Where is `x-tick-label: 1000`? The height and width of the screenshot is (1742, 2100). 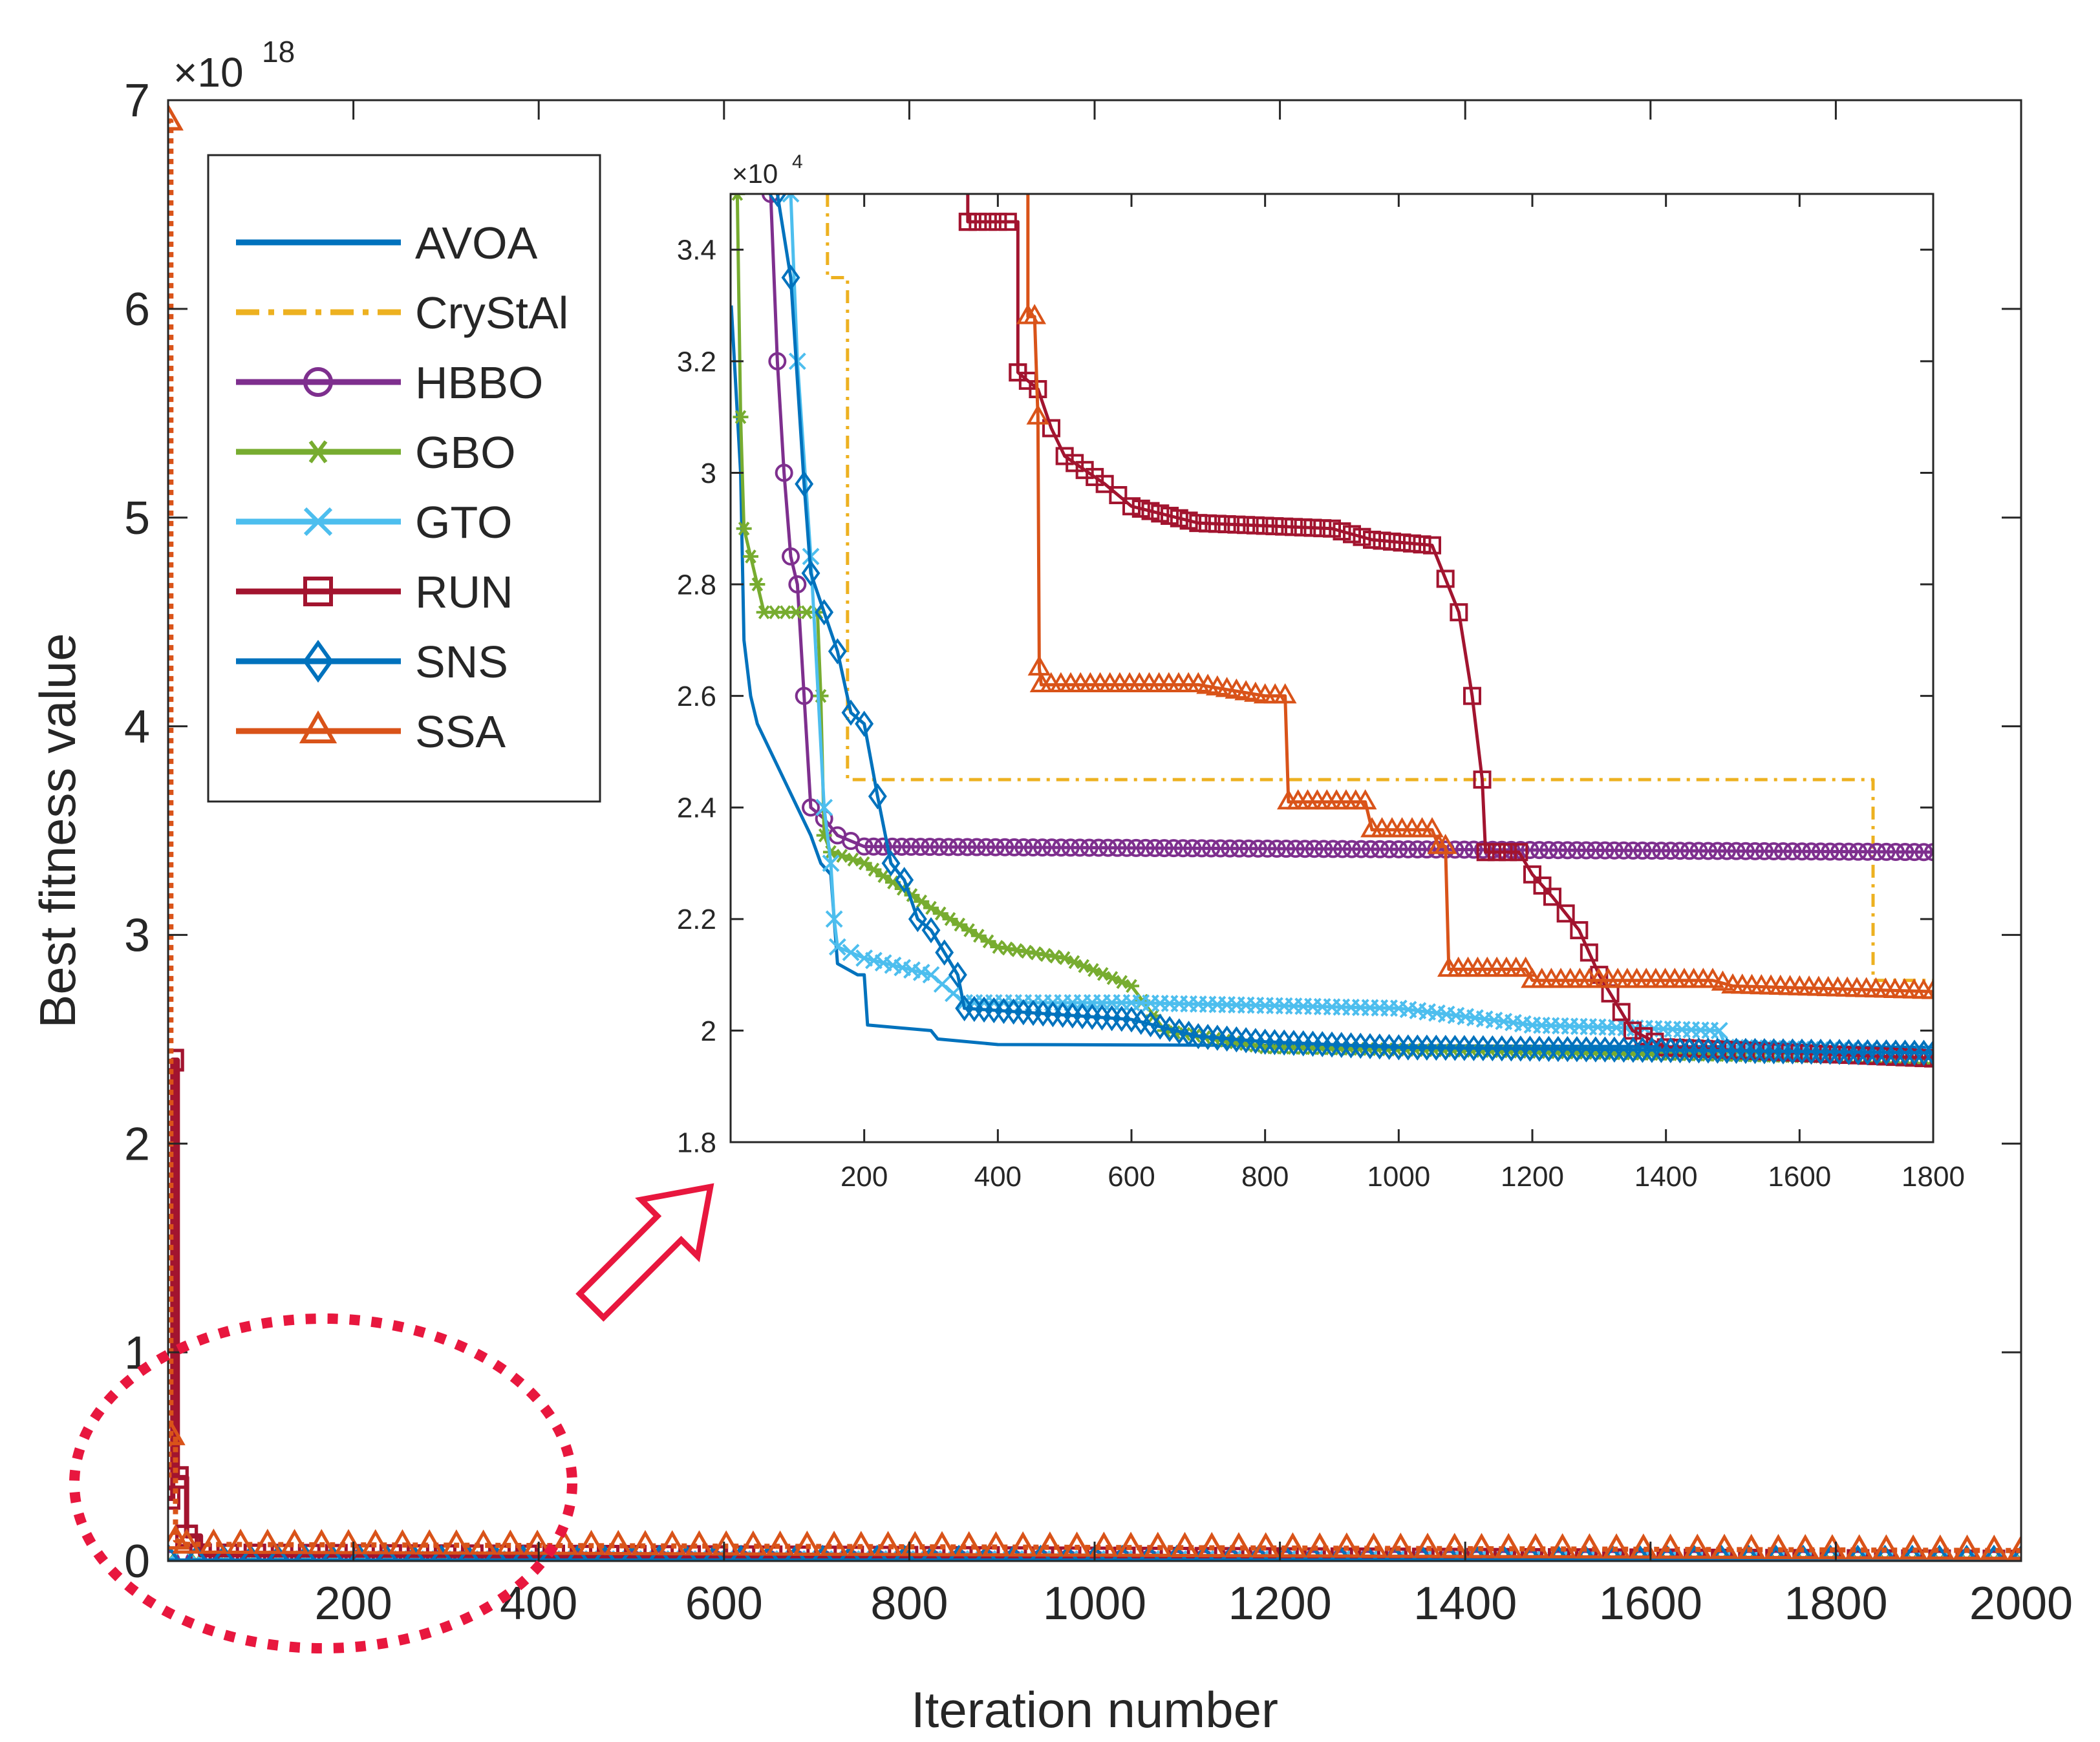
x-tick-label: 1000 is located at coordinates (1398, 1177).